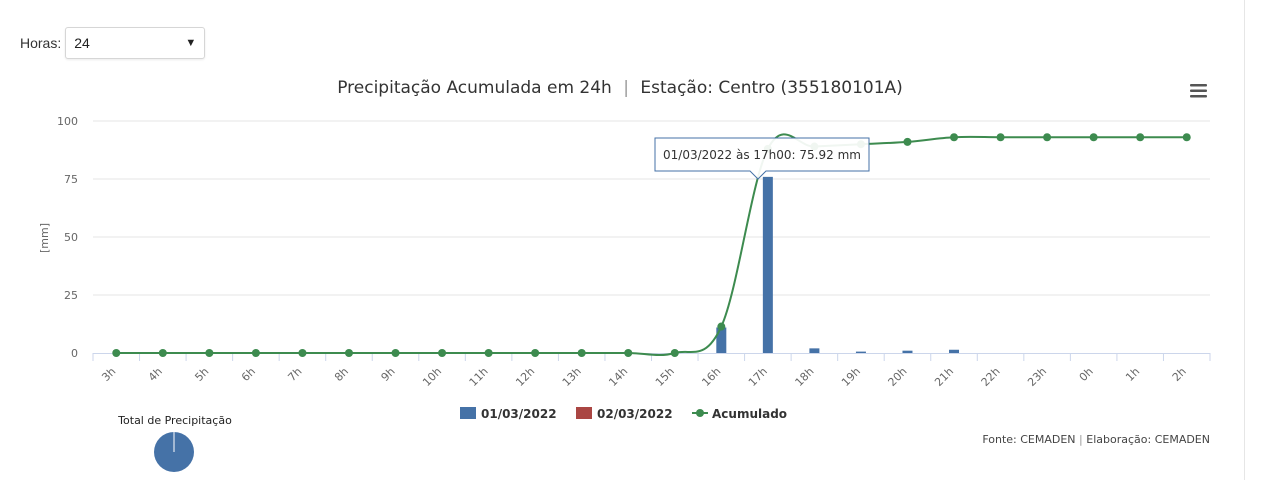 This screenshot has height=480, width=1272. Describe the element at coordinates (71, 179) in the screenshot. I see `y-tick-label-75: 75` at that location.